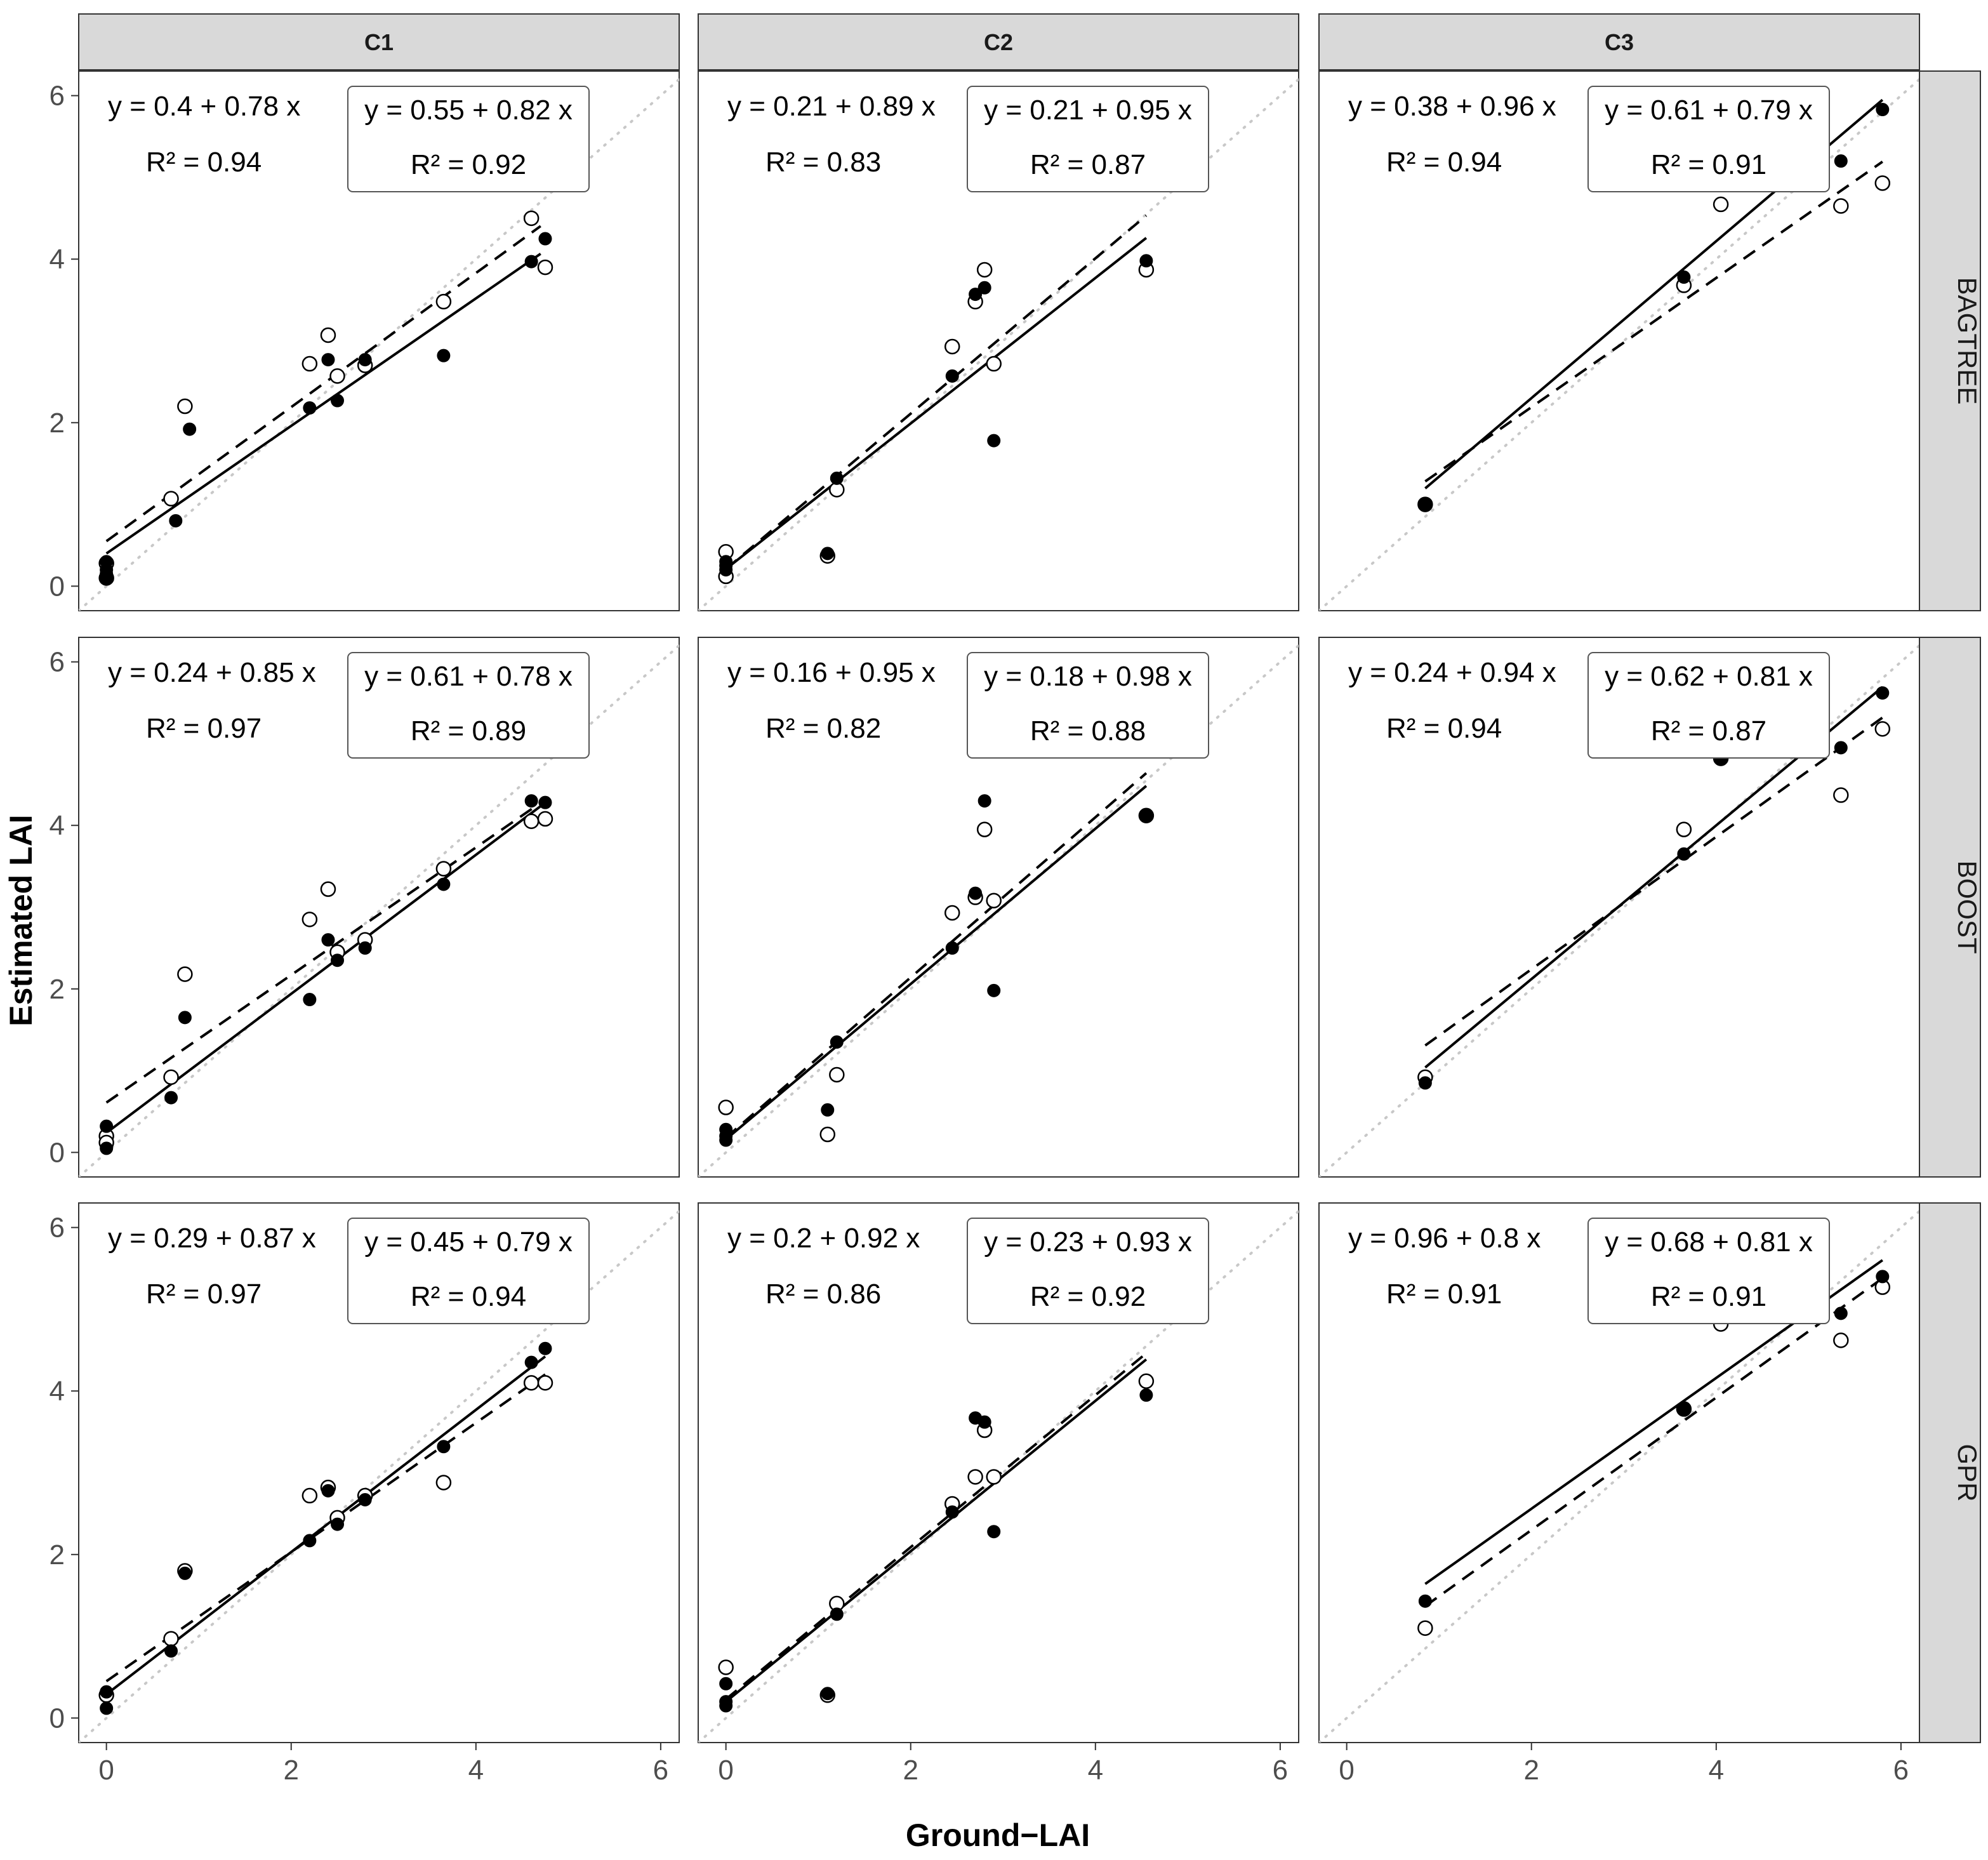 This screenshot has width=1988, height=1860. What do you see at coordinates (212, 1238) in the screenshot?
I see `filled-equation: y = 0.29 + 0.87 x` at bounding box center [212, 1238].